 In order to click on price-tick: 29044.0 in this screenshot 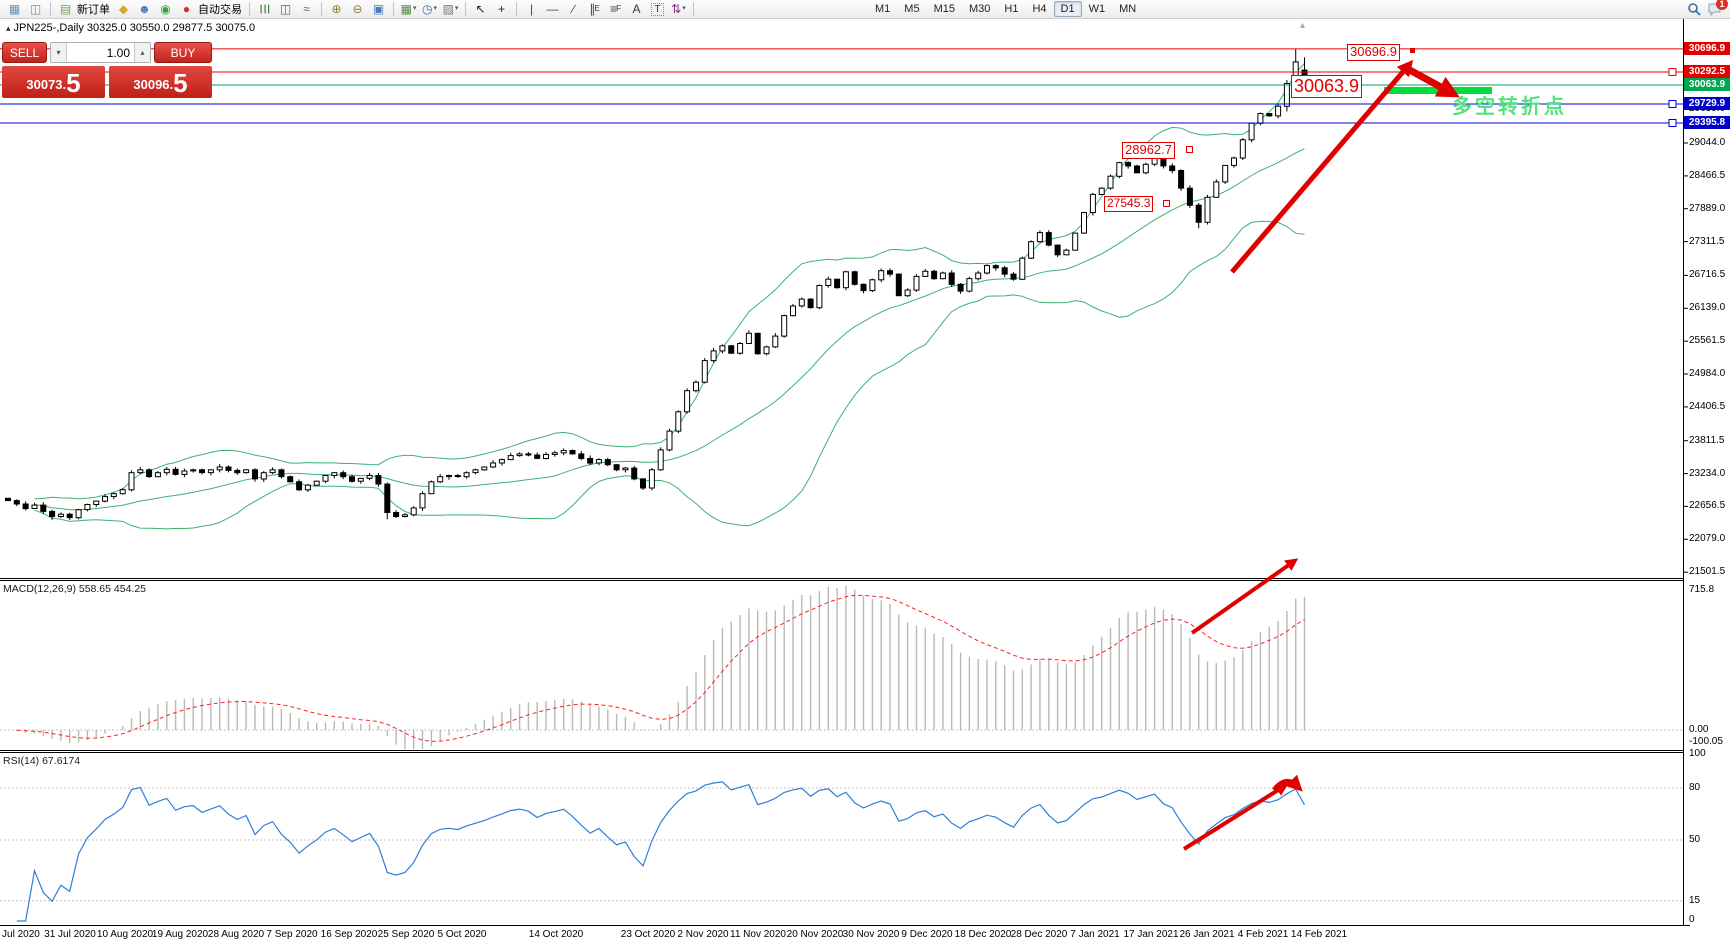, I will do `click(1707, 142)`.